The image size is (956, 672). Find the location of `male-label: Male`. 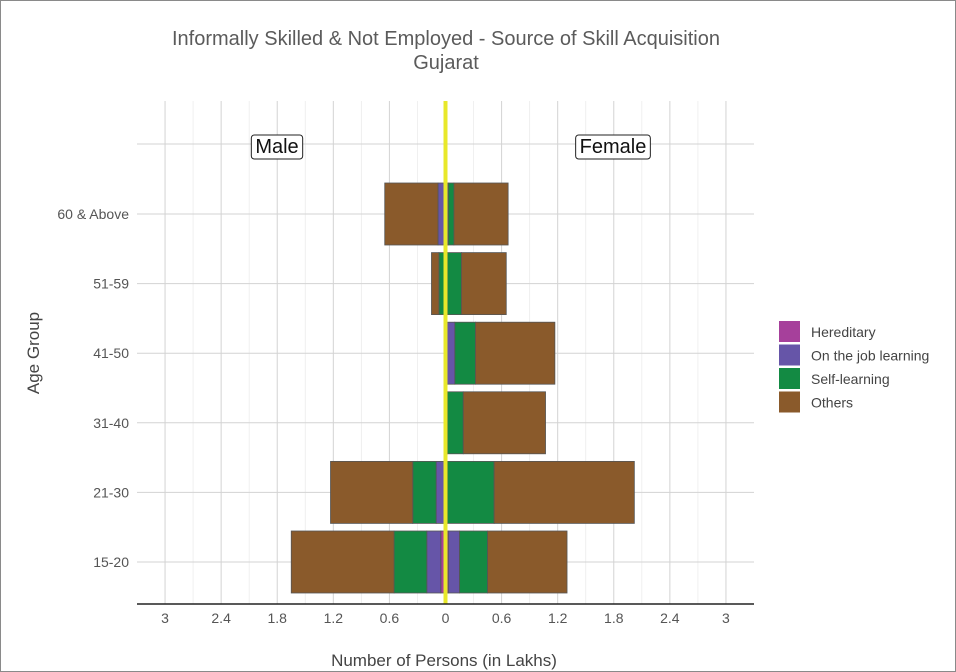

male-label: Male is located at coordinates (277, 147).